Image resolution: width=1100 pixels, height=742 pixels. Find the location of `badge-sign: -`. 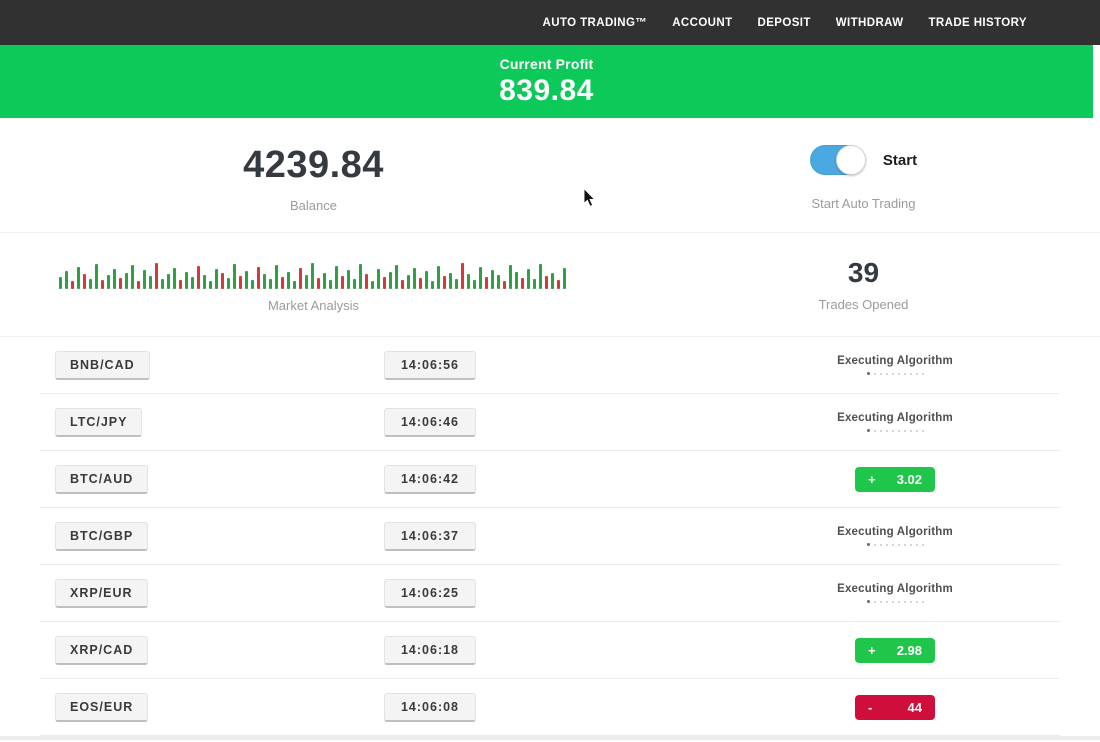

badge-sign: - is located at coordinates (870, 707).